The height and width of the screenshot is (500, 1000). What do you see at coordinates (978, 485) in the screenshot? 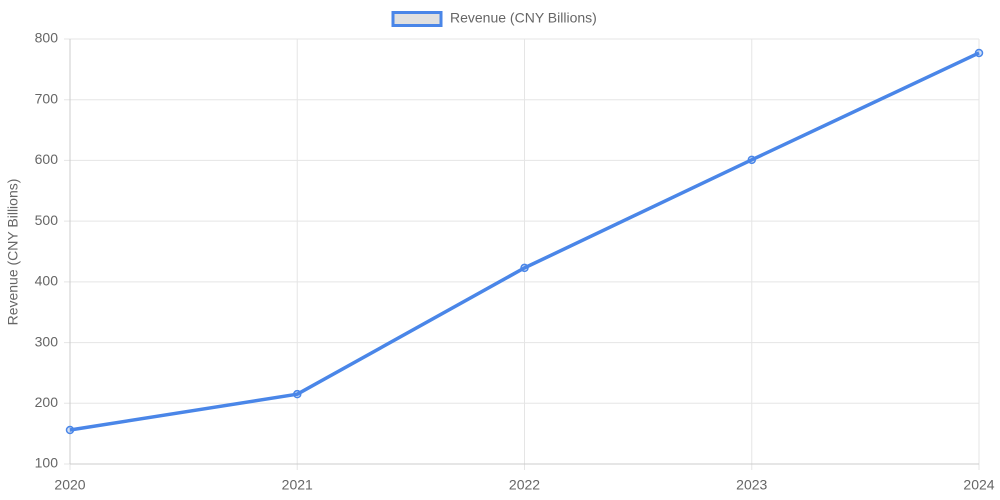
I see `x-tick-label: 2024` at bounding box center [978, 485].